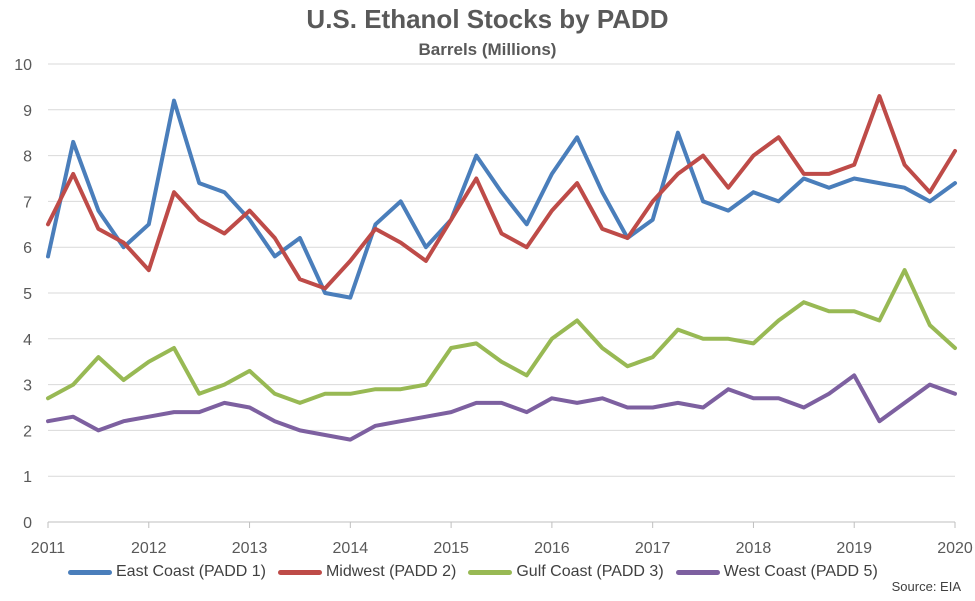  What do you see at coordinates (697, 572) in the screenshot?
I see `legend-swatch-west-coast` at bounding box center [697, 572].